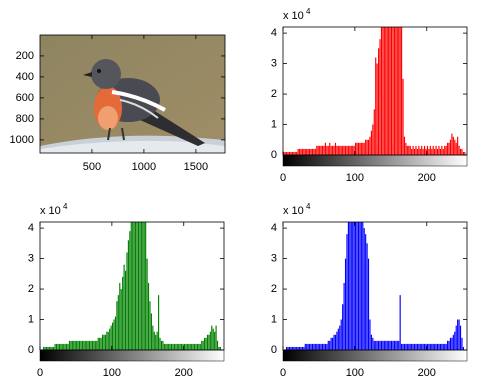 This screenshot has width=480, height=385. Describe the element at coordinates (31, 228) in the screenshot. I see `y-tick-label: 4` at that location.